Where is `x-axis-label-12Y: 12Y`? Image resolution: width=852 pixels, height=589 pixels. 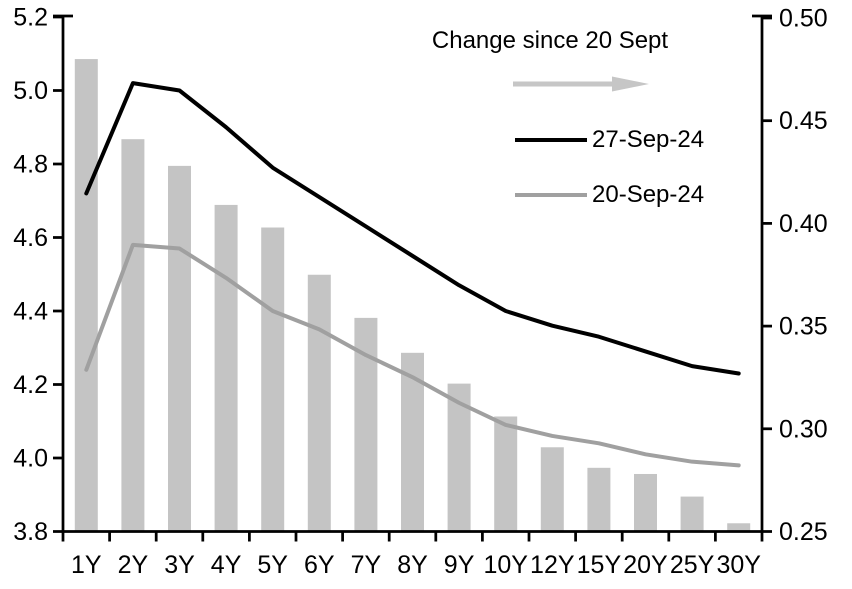
x-axis-label-12Y: 12Y is located at coordinates (552, 565).